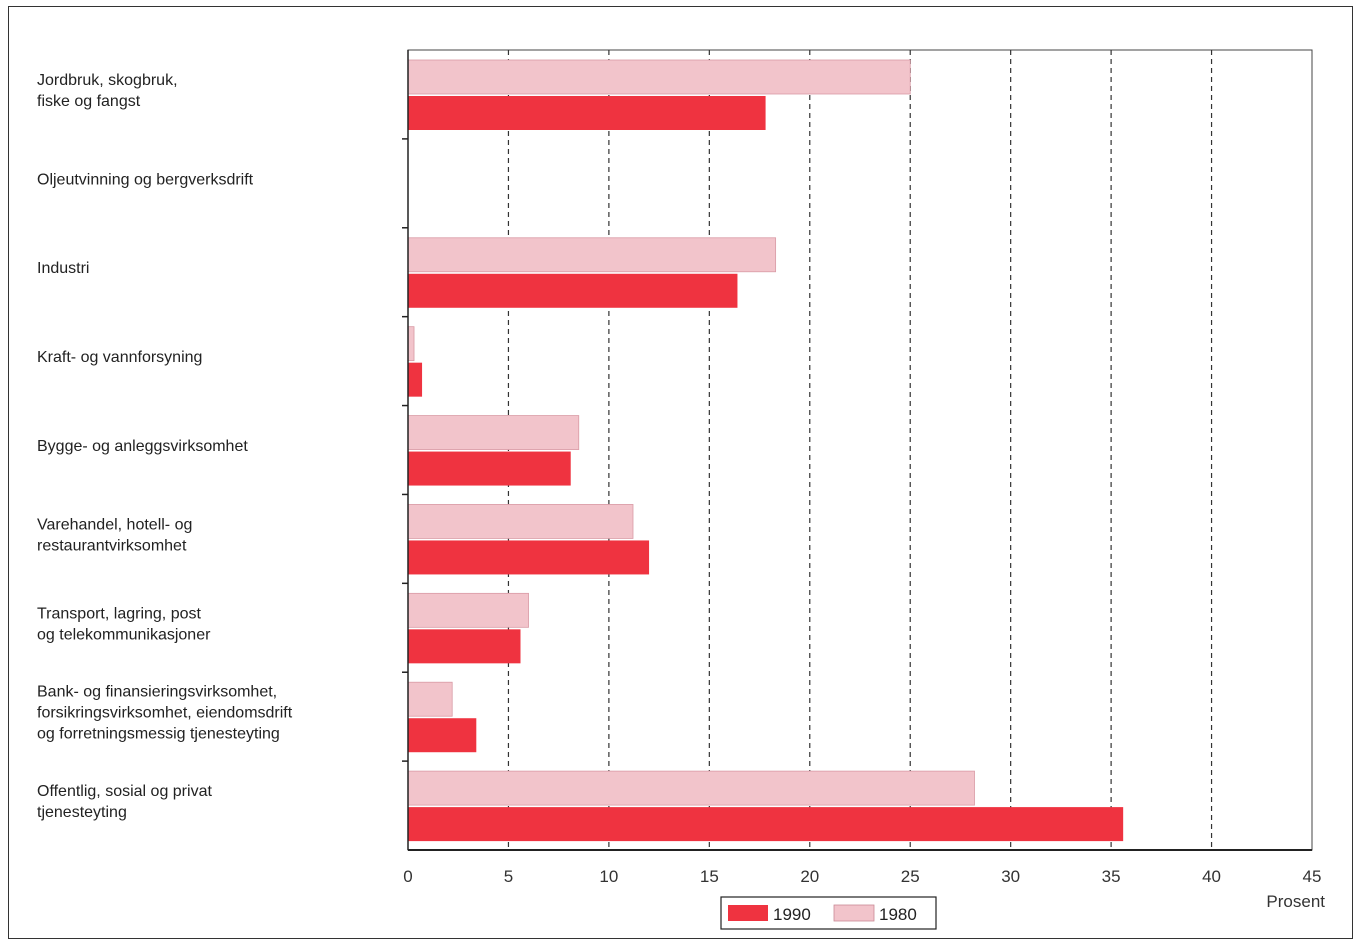  What do you see at coordinates (709, 876) in the screenshot?
I see `x-tick-label: 15` at bounding box center [709, 876].